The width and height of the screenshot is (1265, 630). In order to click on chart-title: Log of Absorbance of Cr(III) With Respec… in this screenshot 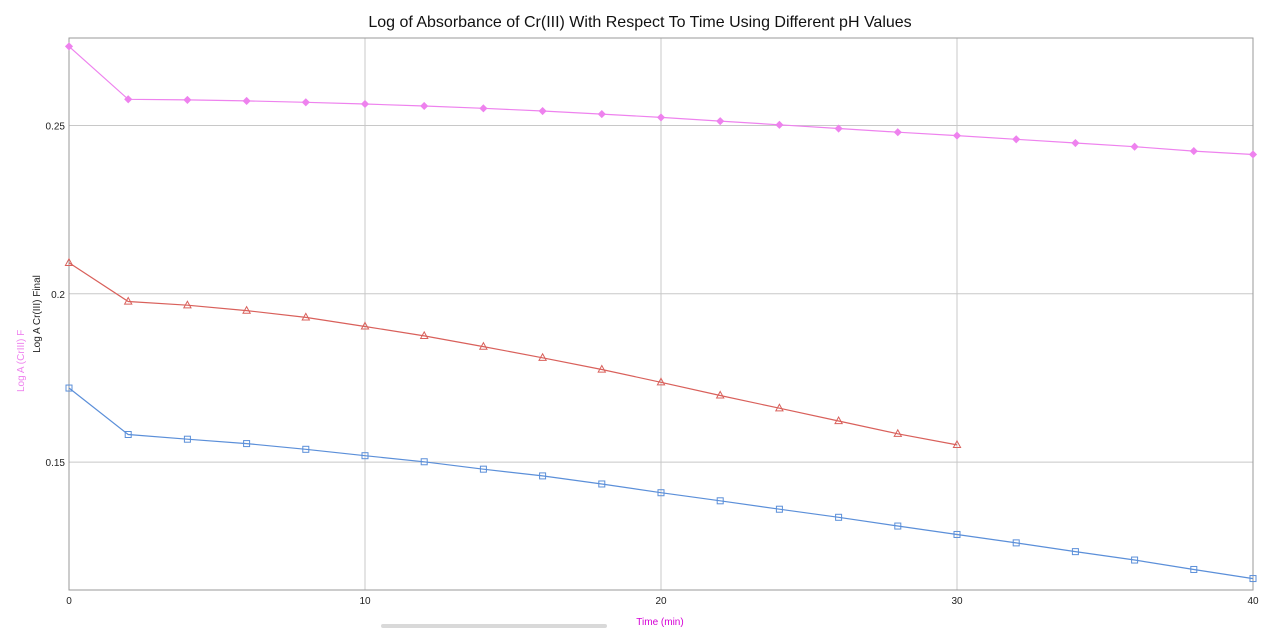, I will do `click(639, 22)`.